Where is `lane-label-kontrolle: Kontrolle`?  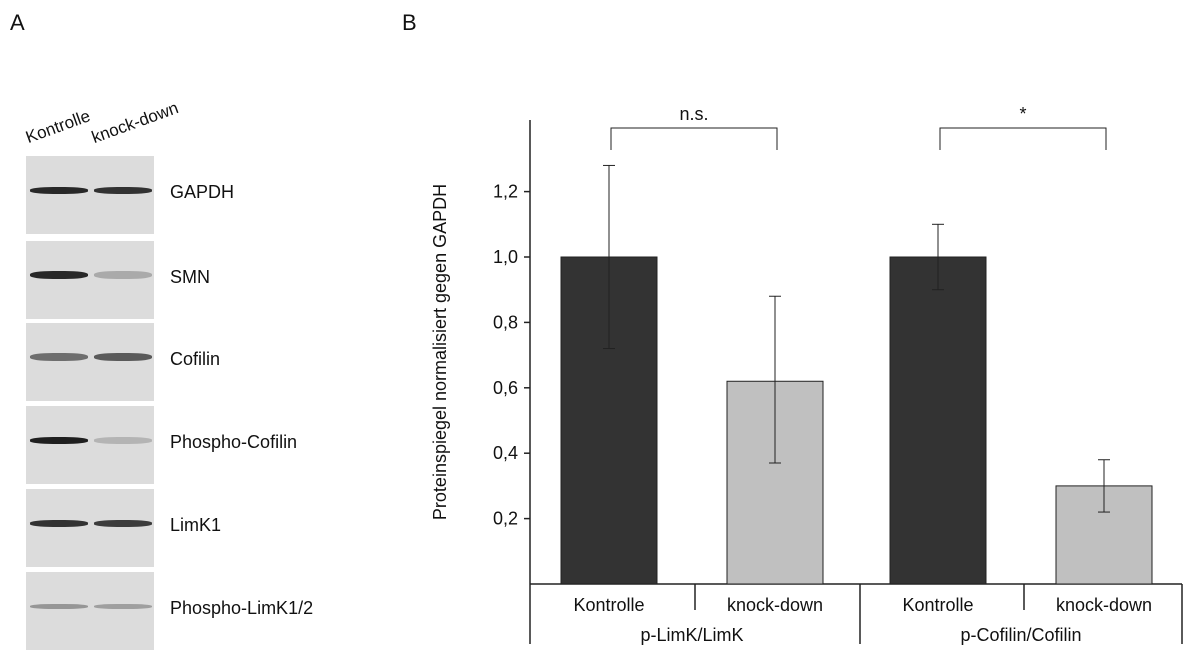 lane-label-kontrolle: Kontrolle is located at coordinates (58, 127).